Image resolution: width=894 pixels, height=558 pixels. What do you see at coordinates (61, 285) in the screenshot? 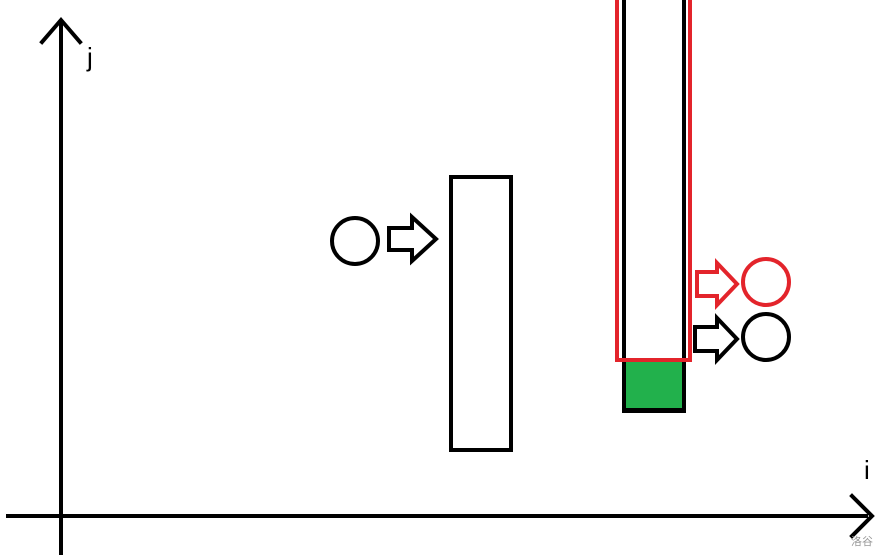
I see `y-axis` at bounding box center [61, 285].